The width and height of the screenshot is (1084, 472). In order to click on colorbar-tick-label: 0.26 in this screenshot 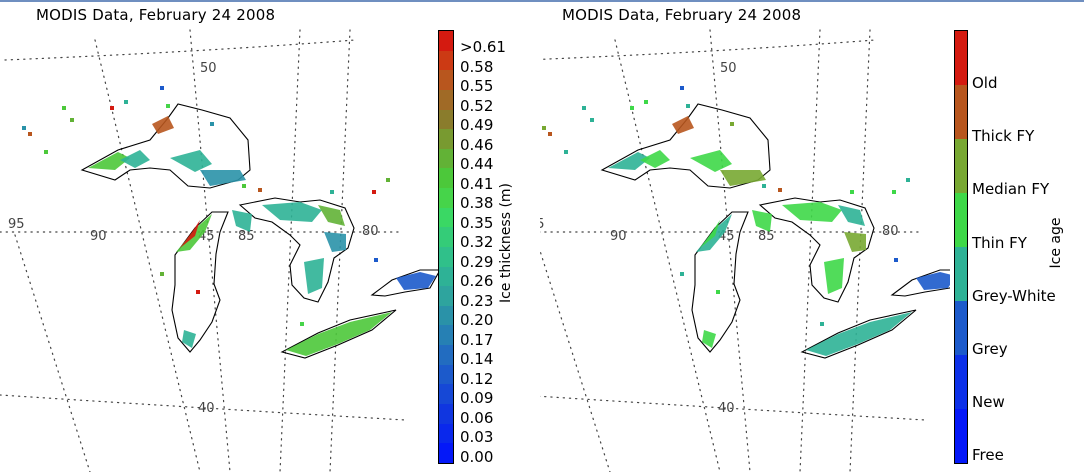, I will do `click(477, 281)`.